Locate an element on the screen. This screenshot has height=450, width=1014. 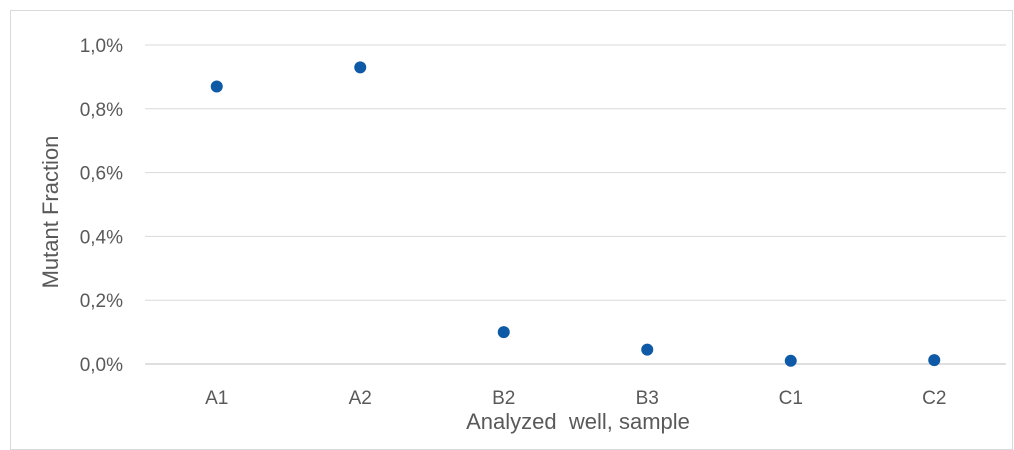
x-tick-label: C2 is located at coordinates (934, 398).